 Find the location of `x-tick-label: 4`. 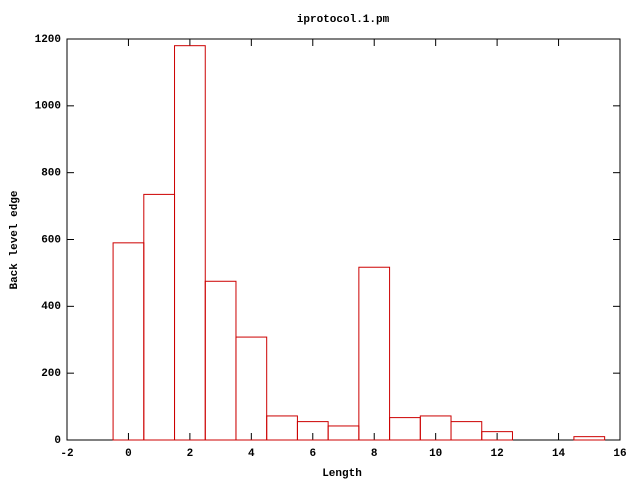

x-tick-label: 4 is located at coordinates (251, 454).